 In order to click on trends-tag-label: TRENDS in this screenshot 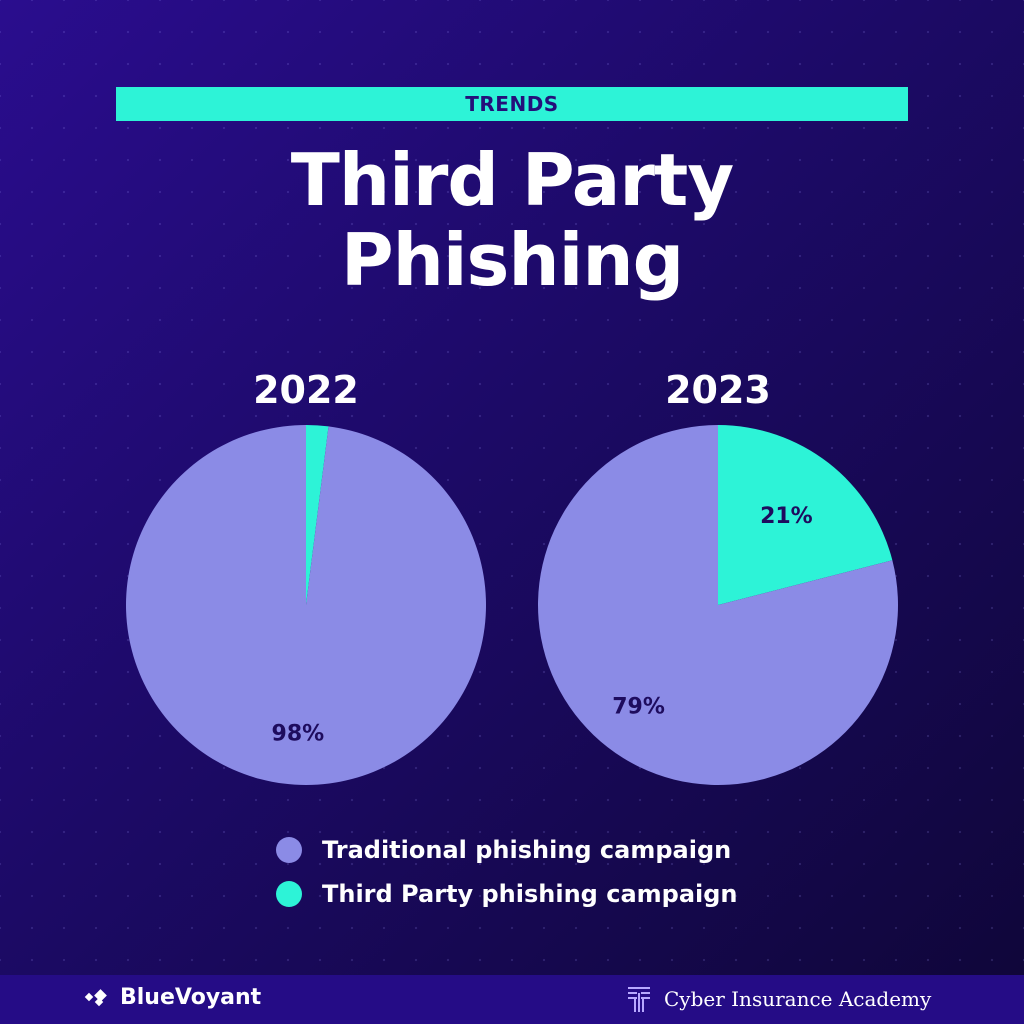, I will do `click(512, 104)`.